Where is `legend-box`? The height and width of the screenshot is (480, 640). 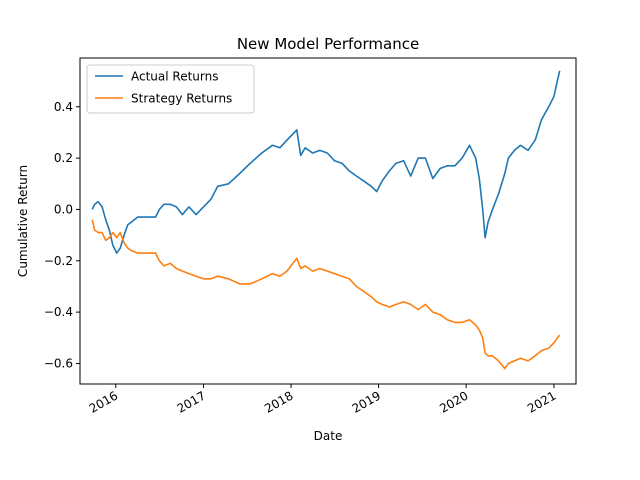 legend-box is located at coordinates (170, 89).